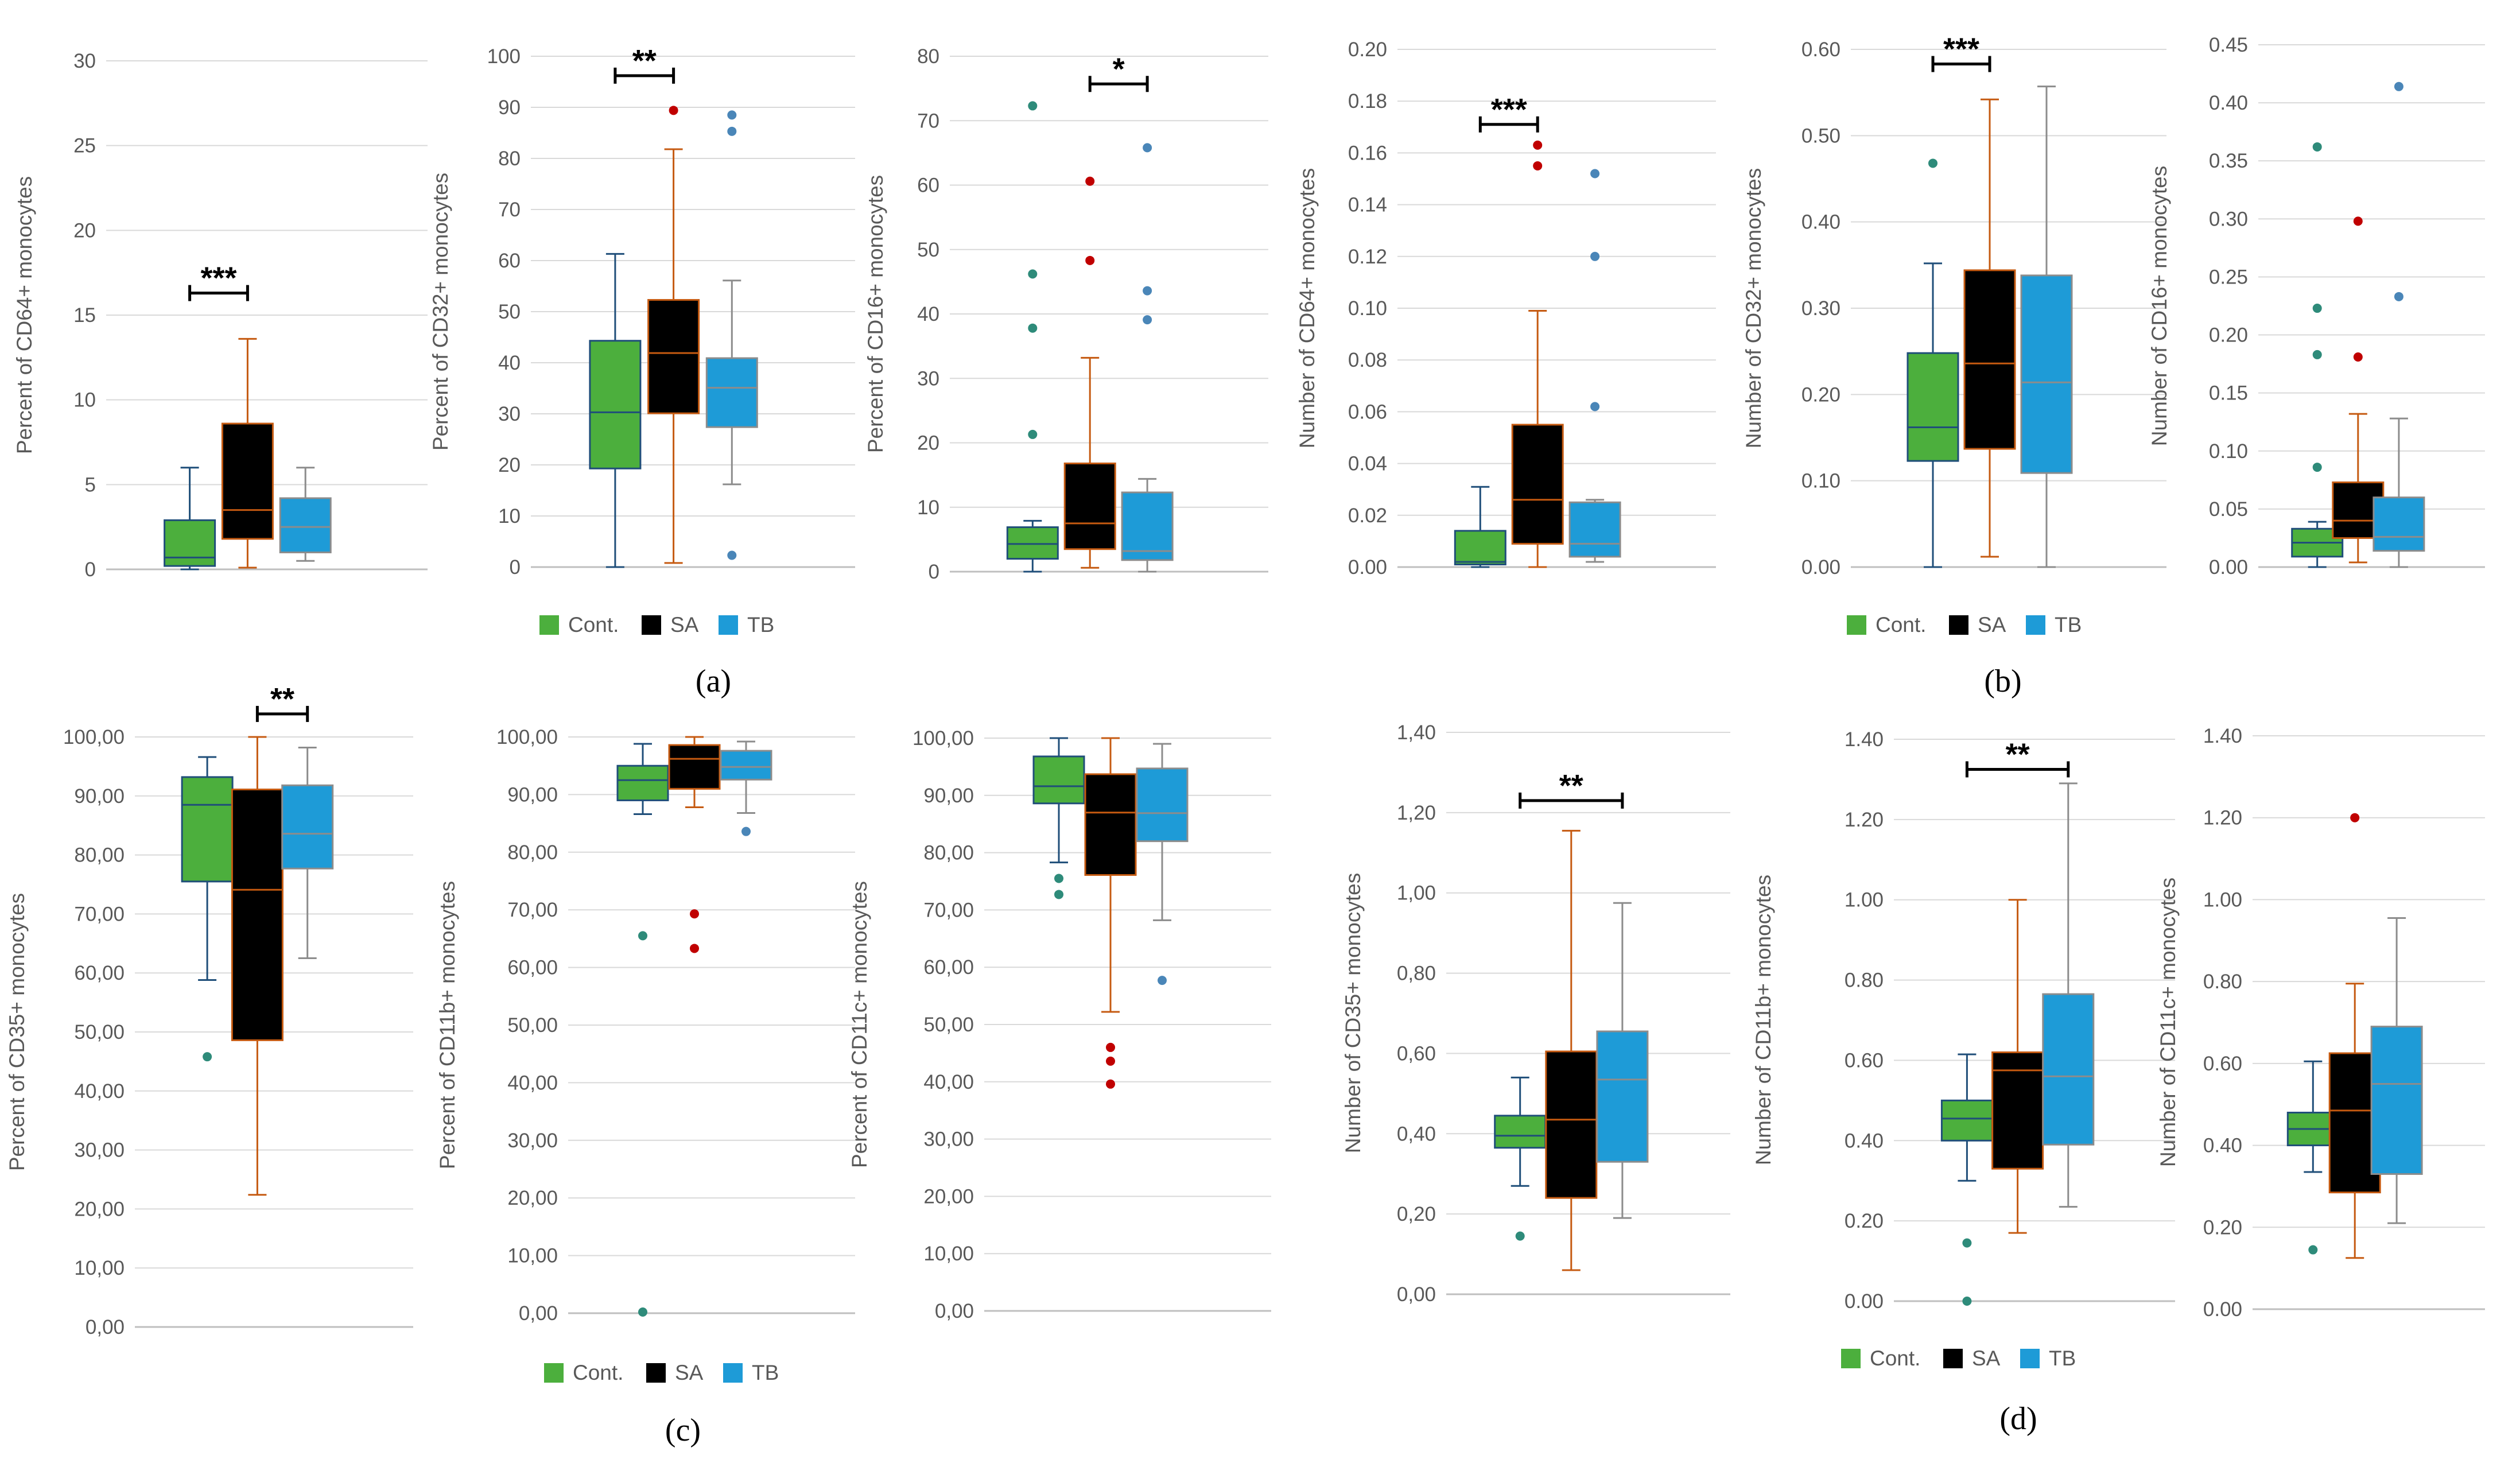 The height and width of the screenshot is (1463, 2520). Describe the element at coordinates (24, 315) in the screenshot. I see `y-axis-label: Percent of CD64+ monocytes` at that location.